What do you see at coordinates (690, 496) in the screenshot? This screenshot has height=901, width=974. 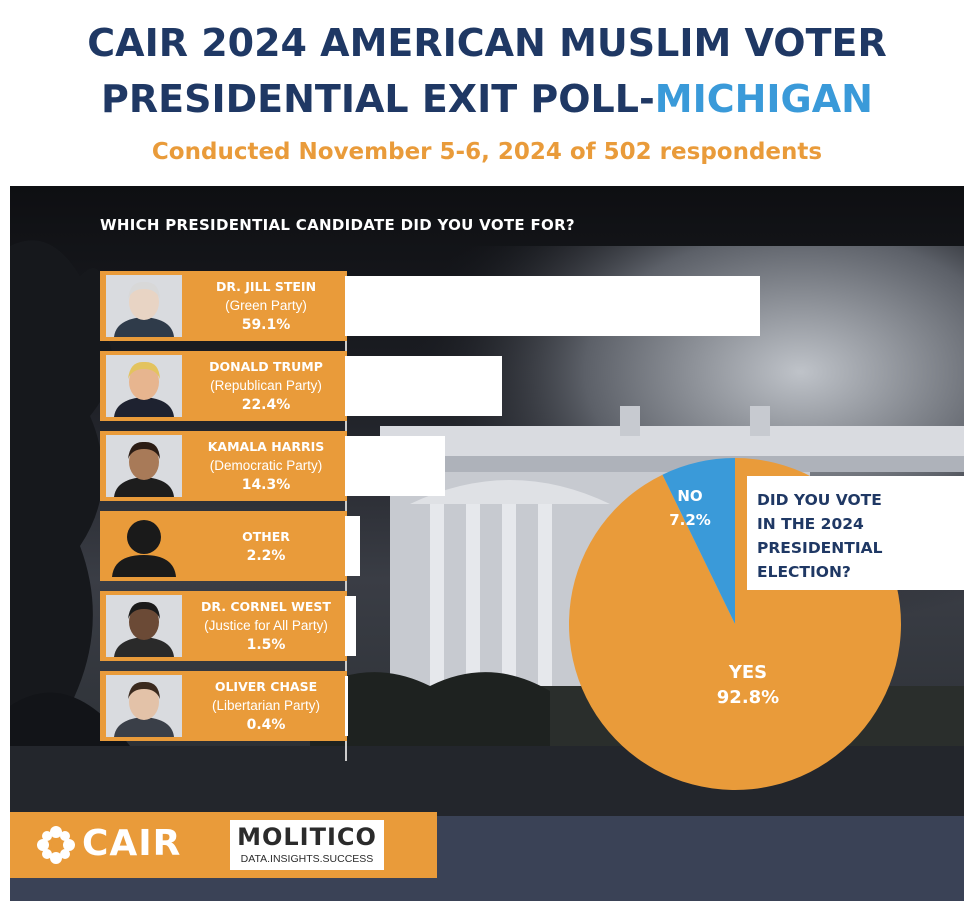 I see `pie-label-no-name: NO` at bounding box center [690, 496].